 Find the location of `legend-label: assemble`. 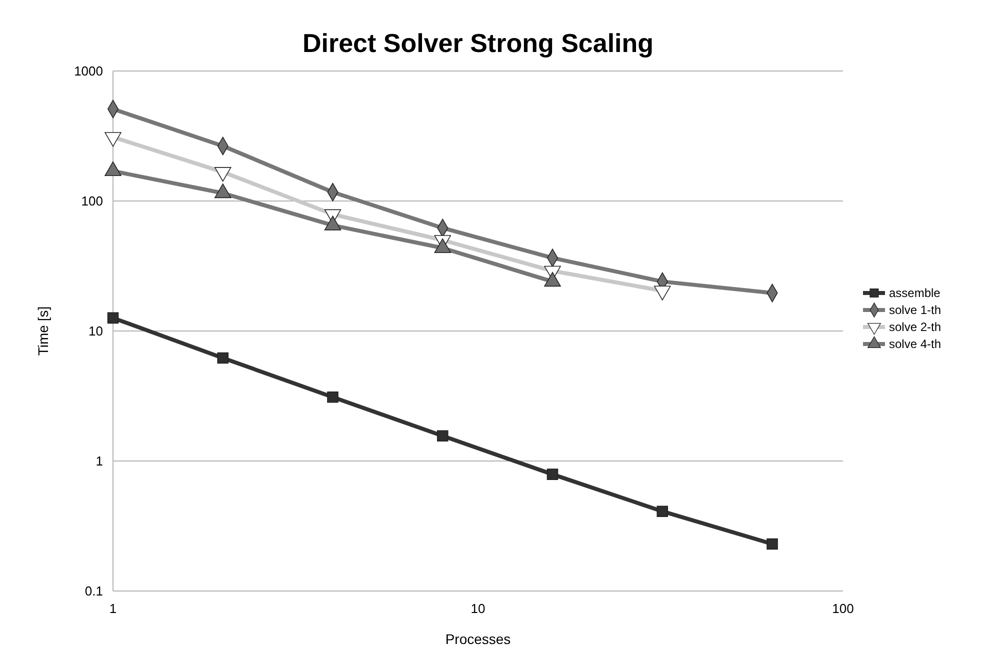

legend-label: assemble is located at coordinates (915, 293).